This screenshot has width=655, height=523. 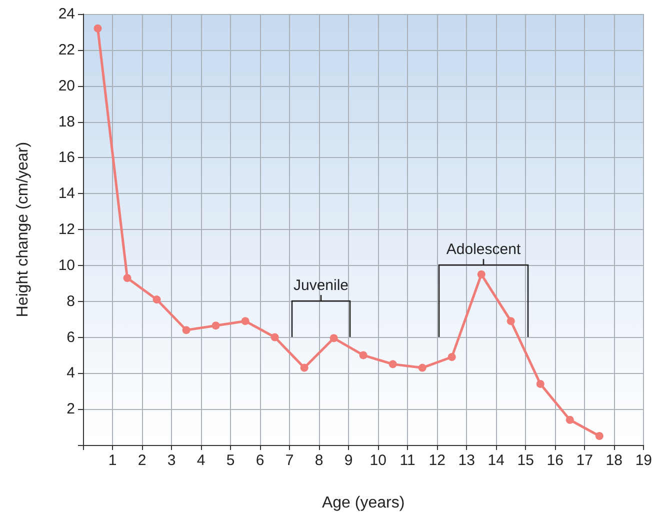 What do you see at coordinates (466, 460) in the screenshot?
I see `x-tick-label: 13` at bounding box center [466, 460].